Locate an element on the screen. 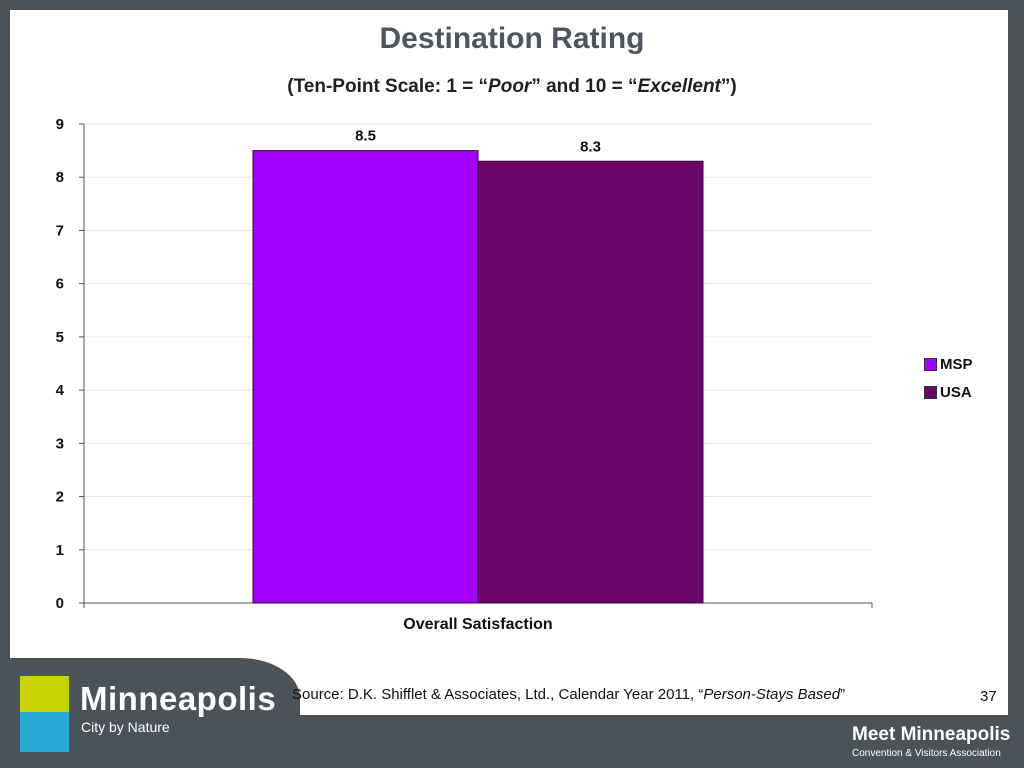 The height and width of the screenshot is (768, 1024). chart-legend: MSP USA is located at coordinates (948, 378).